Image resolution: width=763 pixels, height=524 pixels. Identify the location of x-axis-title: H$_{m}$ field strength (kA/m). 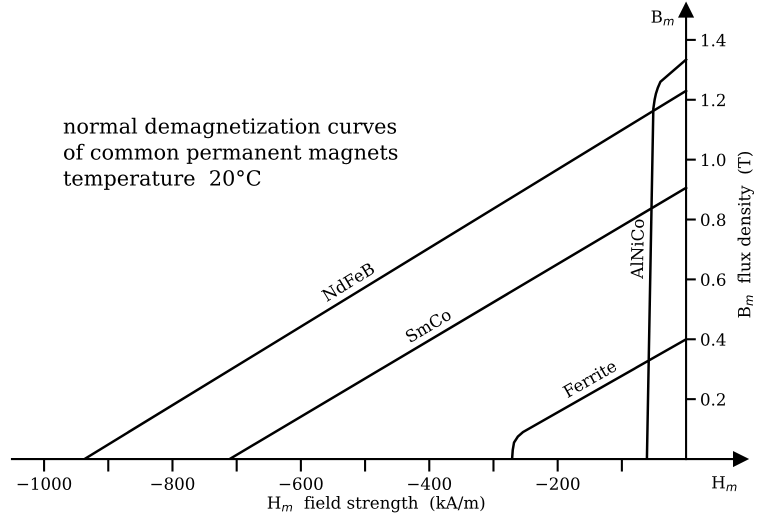
(376, 504).